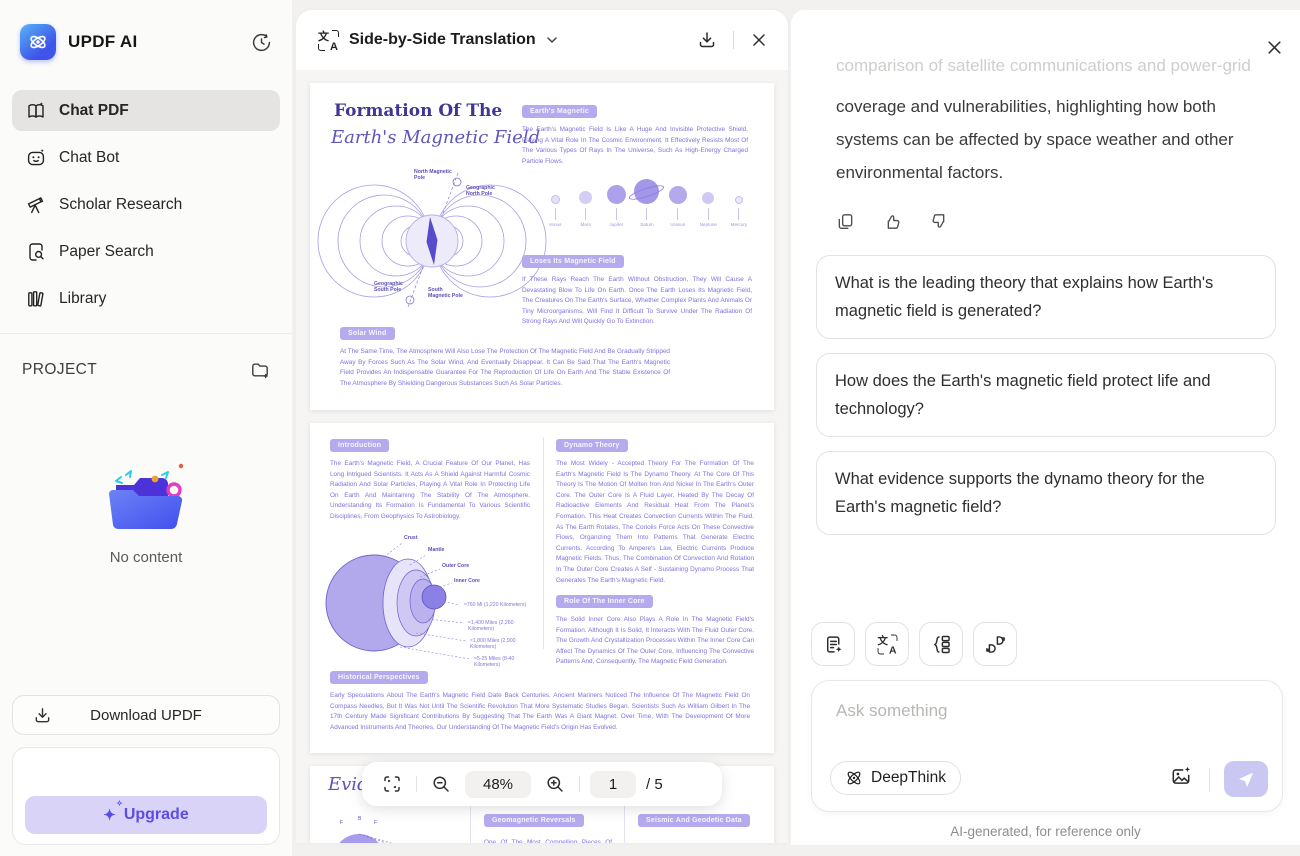 The height and width of the screenshot is (856, 1300). What do you see at coordinates (494, 662) in the screenshot?
I see `layer-measurement: ≈5-25 Miles (8-40 Kilometers)` at bounding box center [494, 662].